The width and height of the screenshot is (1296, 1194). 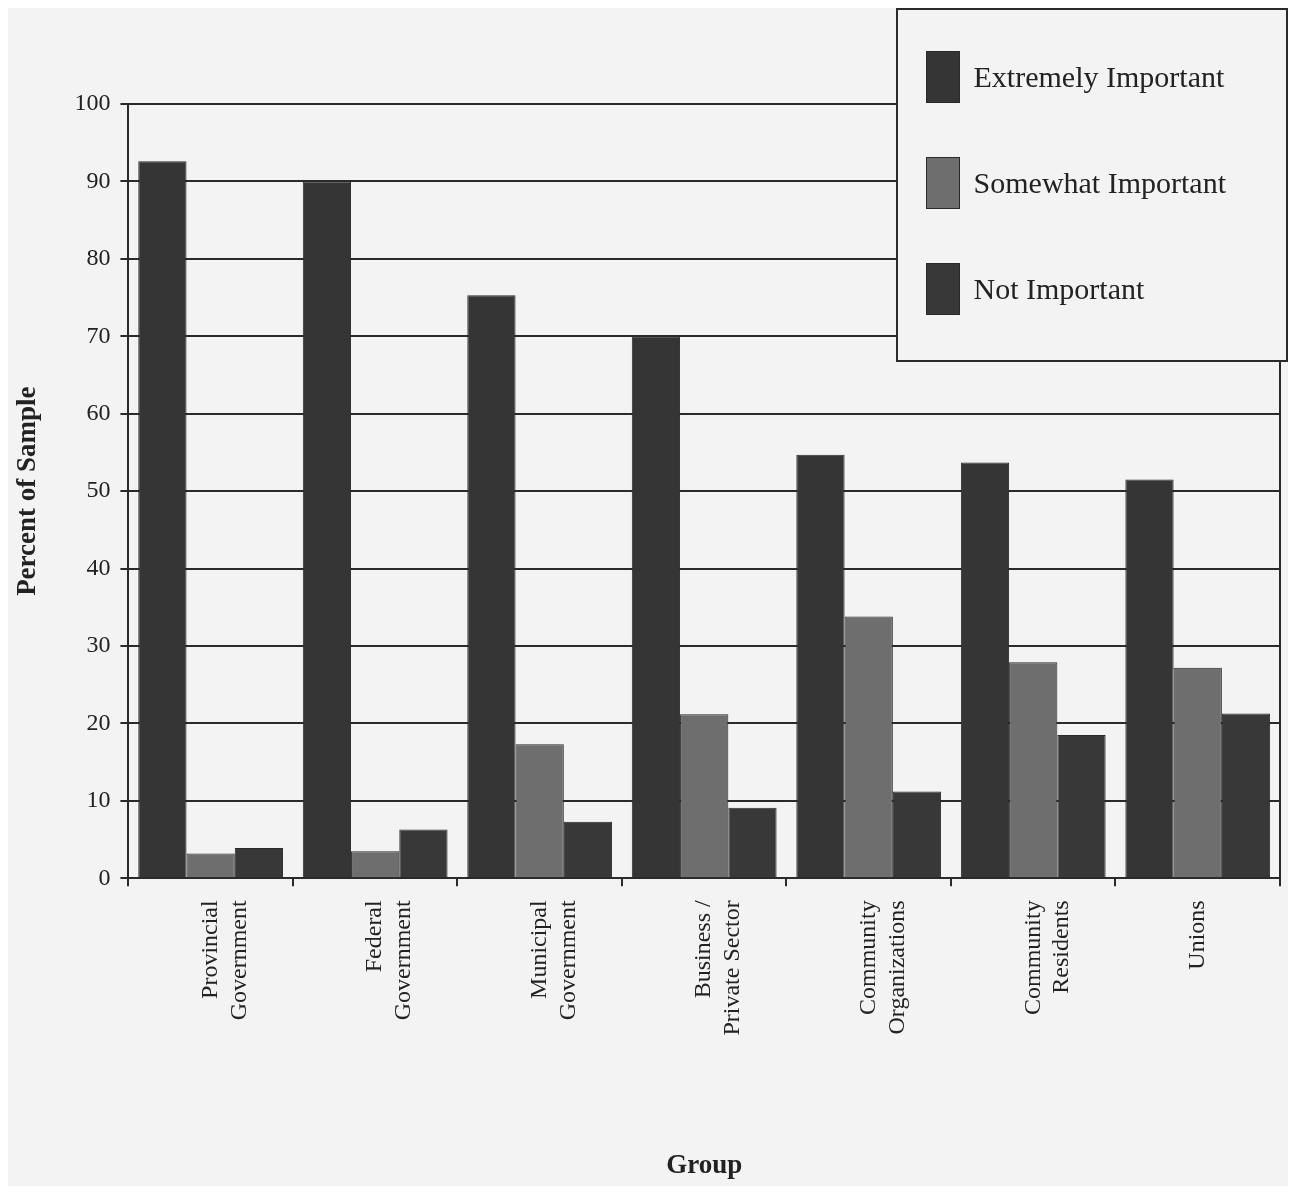 What do you see at coordinates (98, 644) in the screenshot?
I see `y-tick-label: 30` at bounding box center [98, 644].